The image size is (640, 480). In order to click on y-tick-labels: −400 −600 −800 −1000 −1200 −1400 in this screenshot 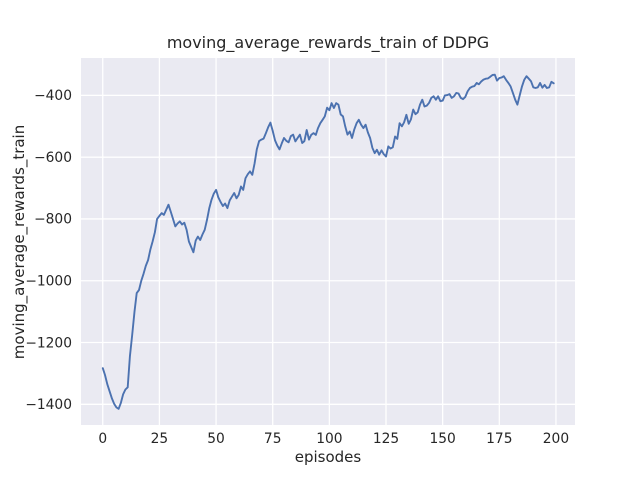, I will do `click(48, 250)`.